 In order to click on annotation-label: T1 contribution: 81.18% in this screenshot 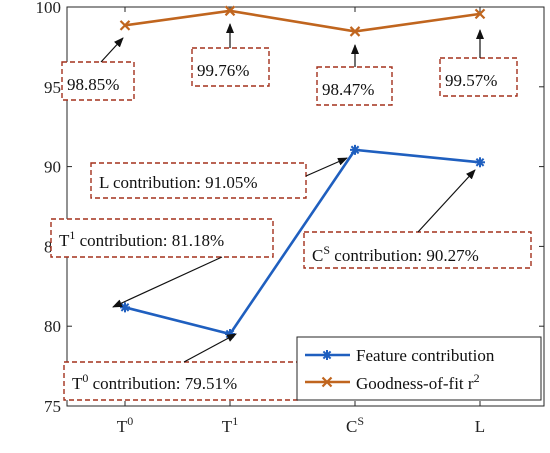, I will do `click(141, 239)`.